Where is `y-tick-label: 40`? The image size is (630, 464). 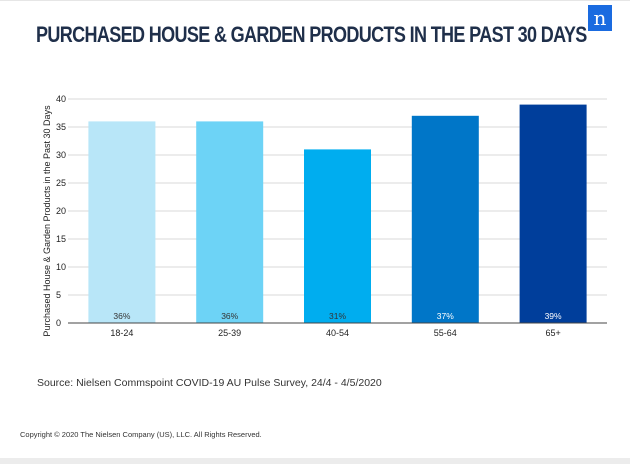 y-tick-label: 40 is located at coordinates (61, 99).